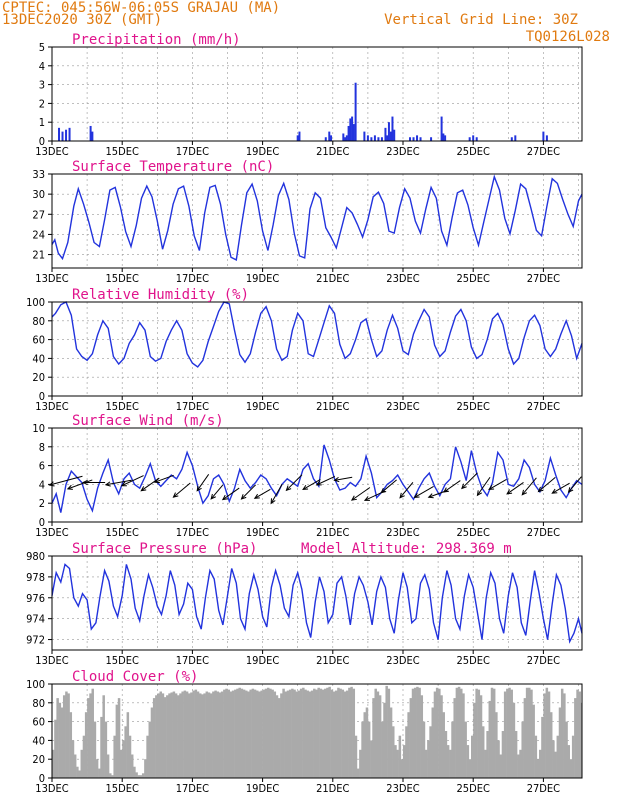 The image size is (618, 800). What do you see at coordinates (543, 788) in the screenshot?
I see `cloud-xtick-label: 27DEC` at bounding box center [543, 788].